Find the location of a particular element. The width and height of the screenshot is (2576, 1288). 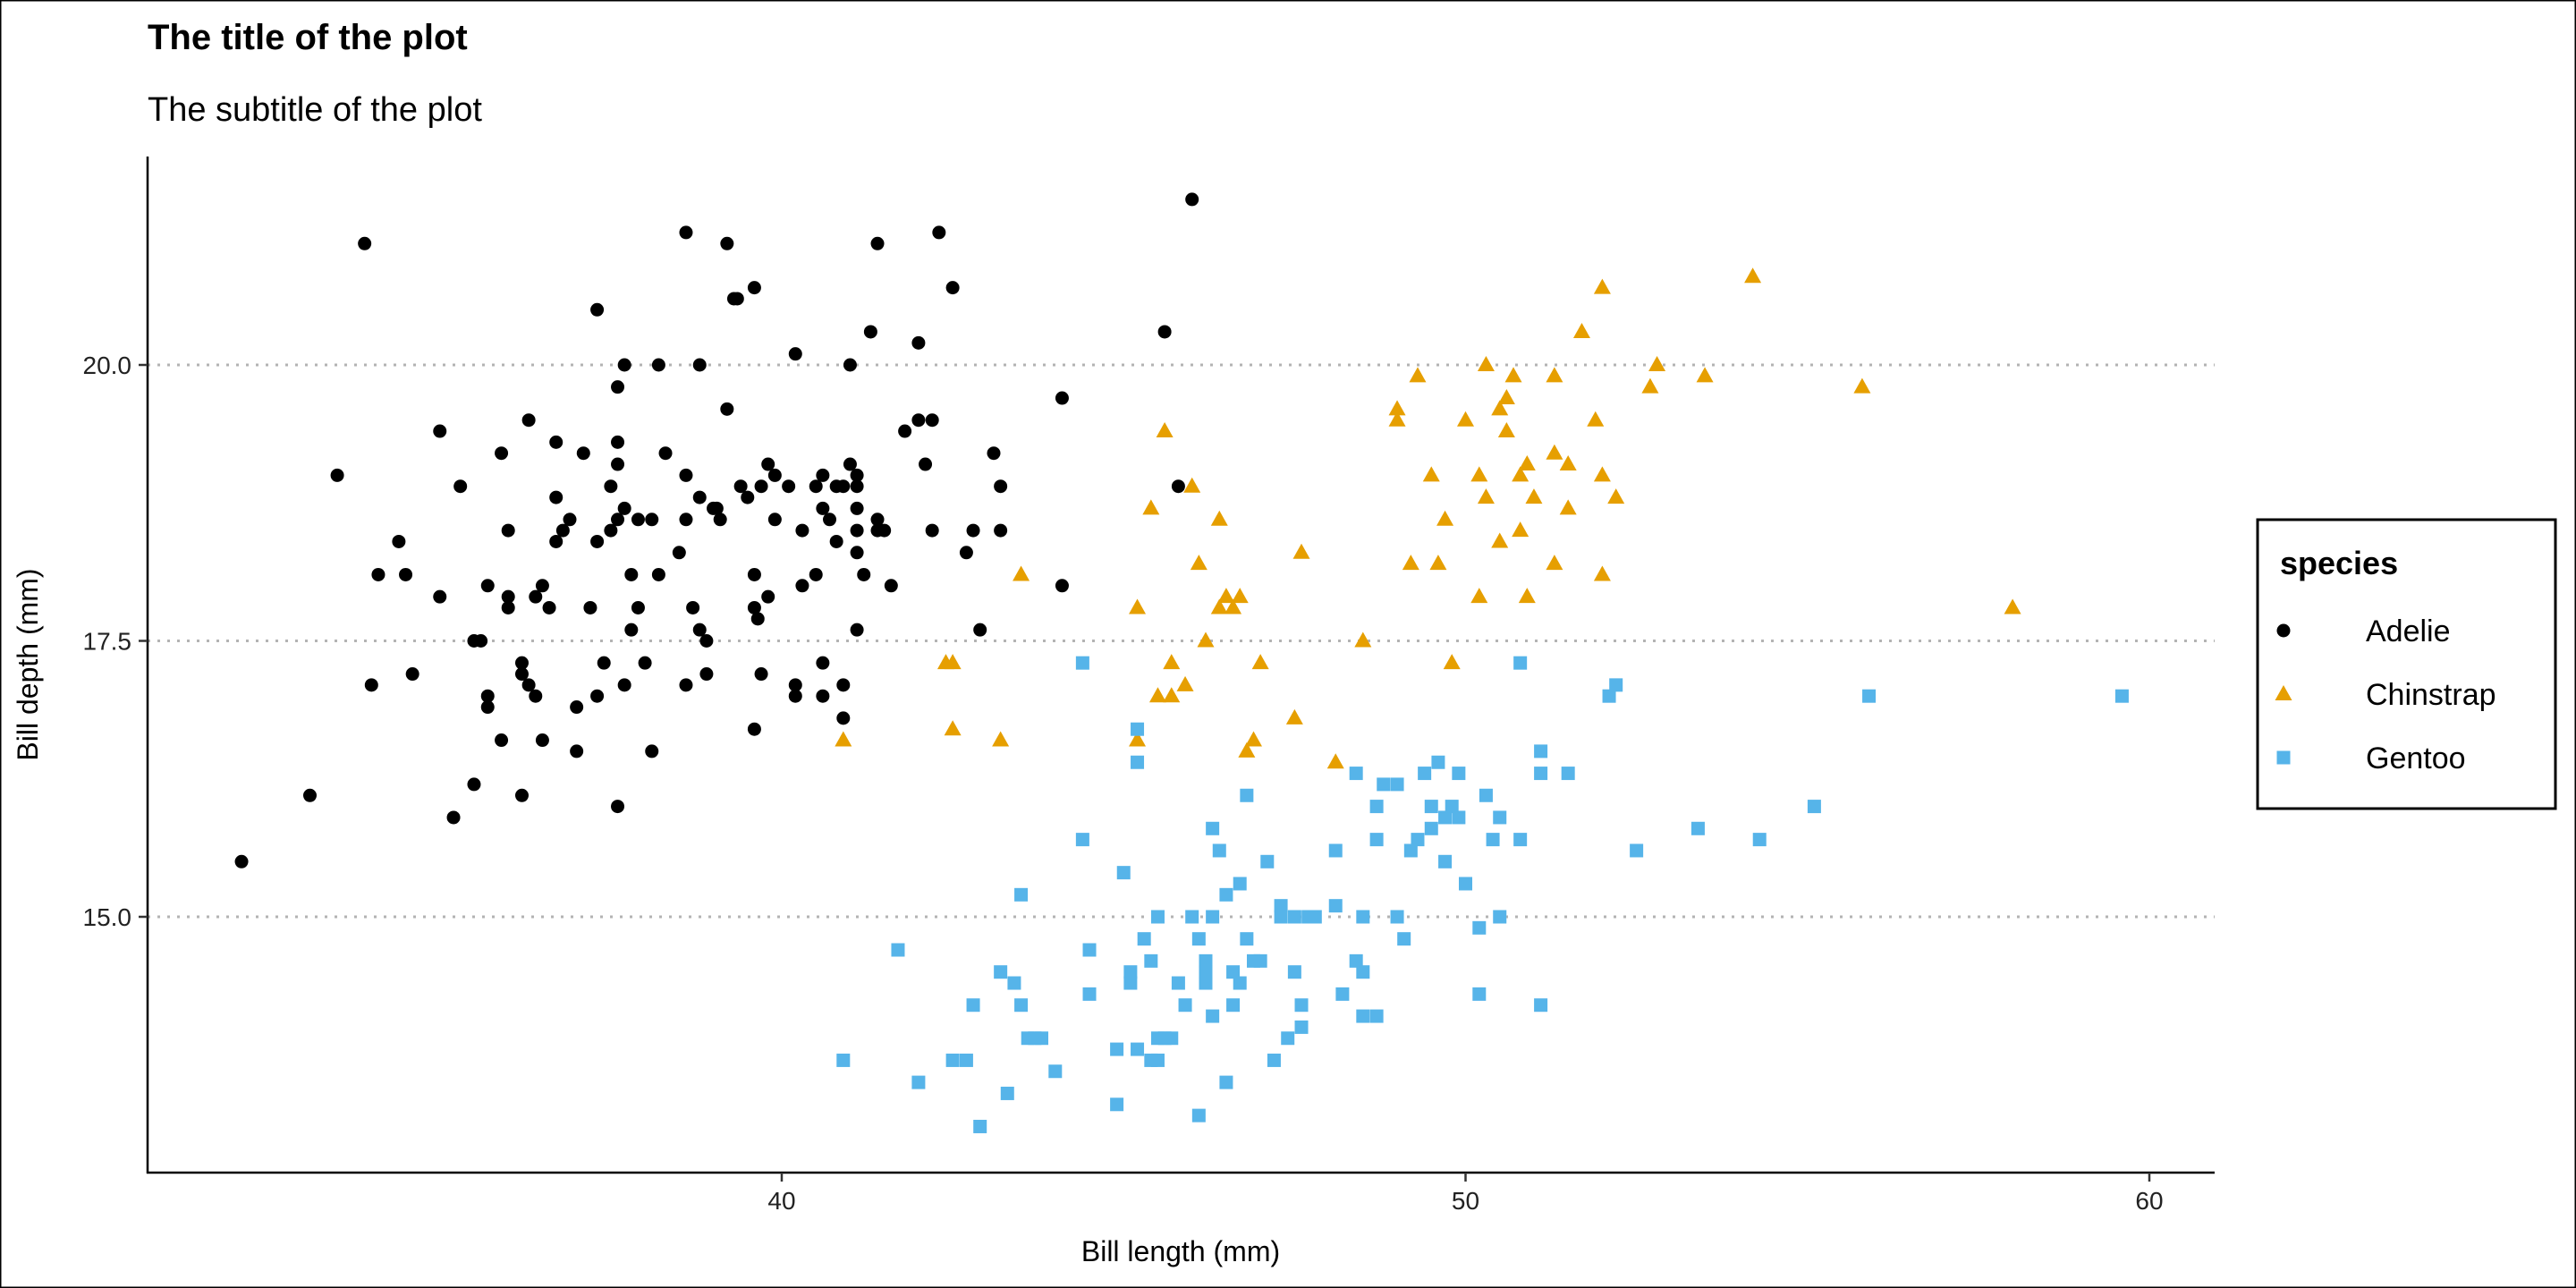

y-tick-label: 17.5 is located at coordinates (107, 642).